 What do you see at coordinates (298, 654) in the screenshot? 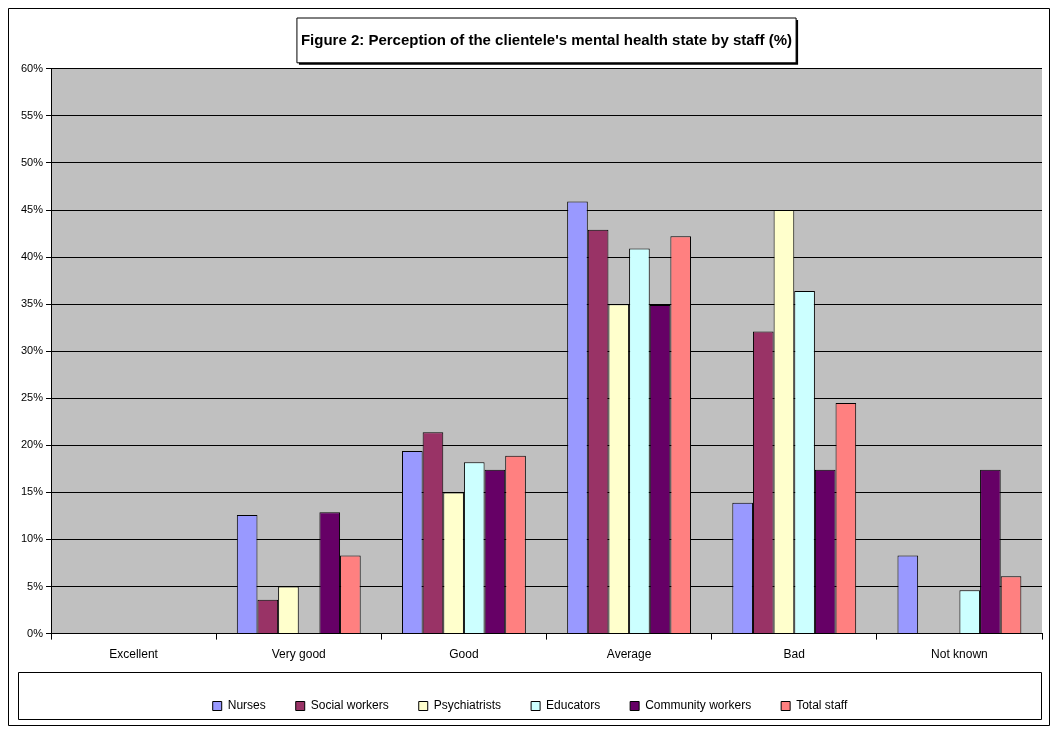
I see `x-tick-label: Very good` at bounding box center [298, 654].